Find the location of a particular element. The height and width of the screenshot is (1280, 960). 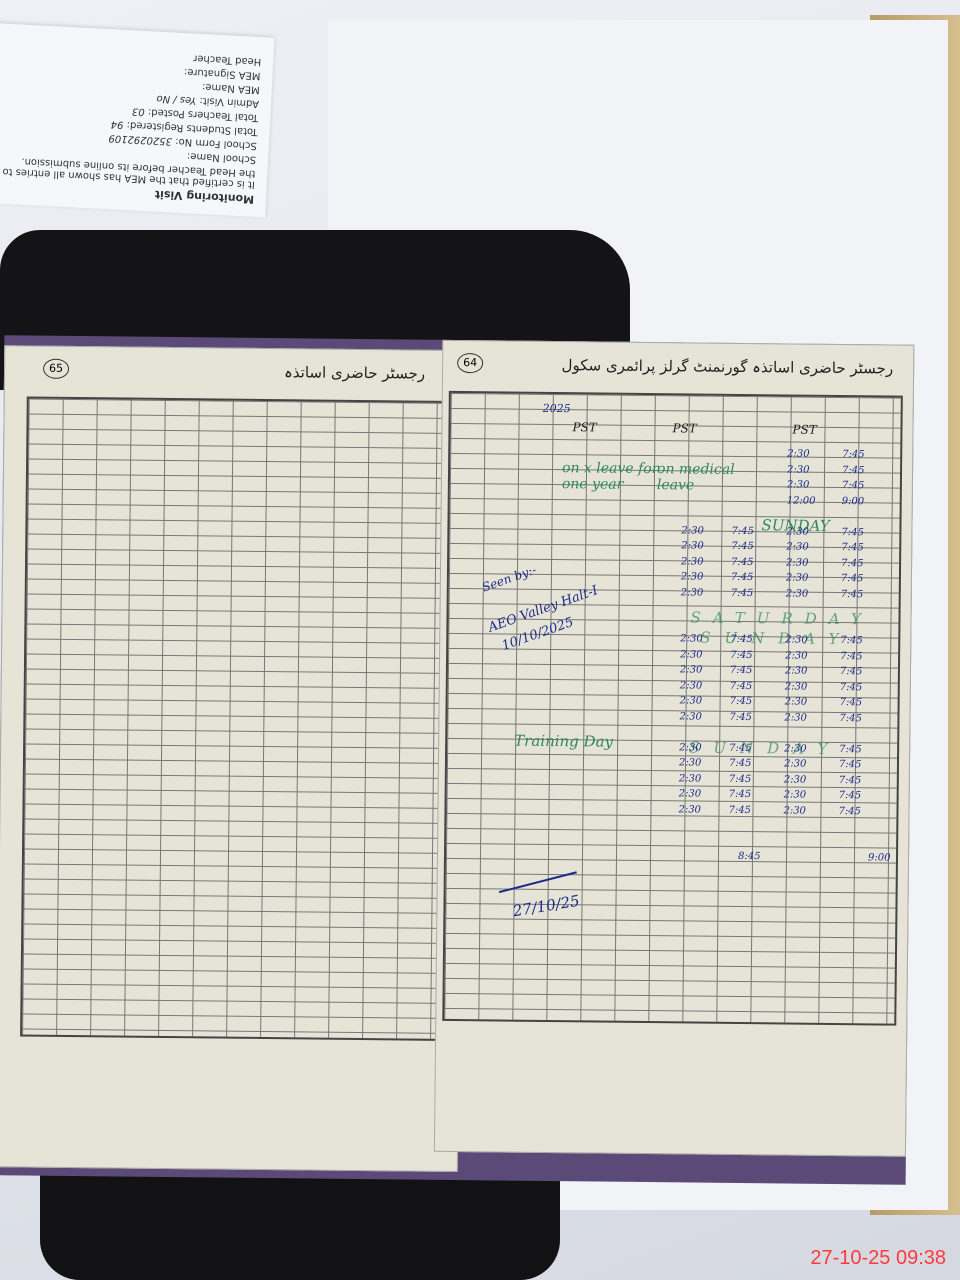

slip-field-label: School Name: is located at coordinates (221, 157).